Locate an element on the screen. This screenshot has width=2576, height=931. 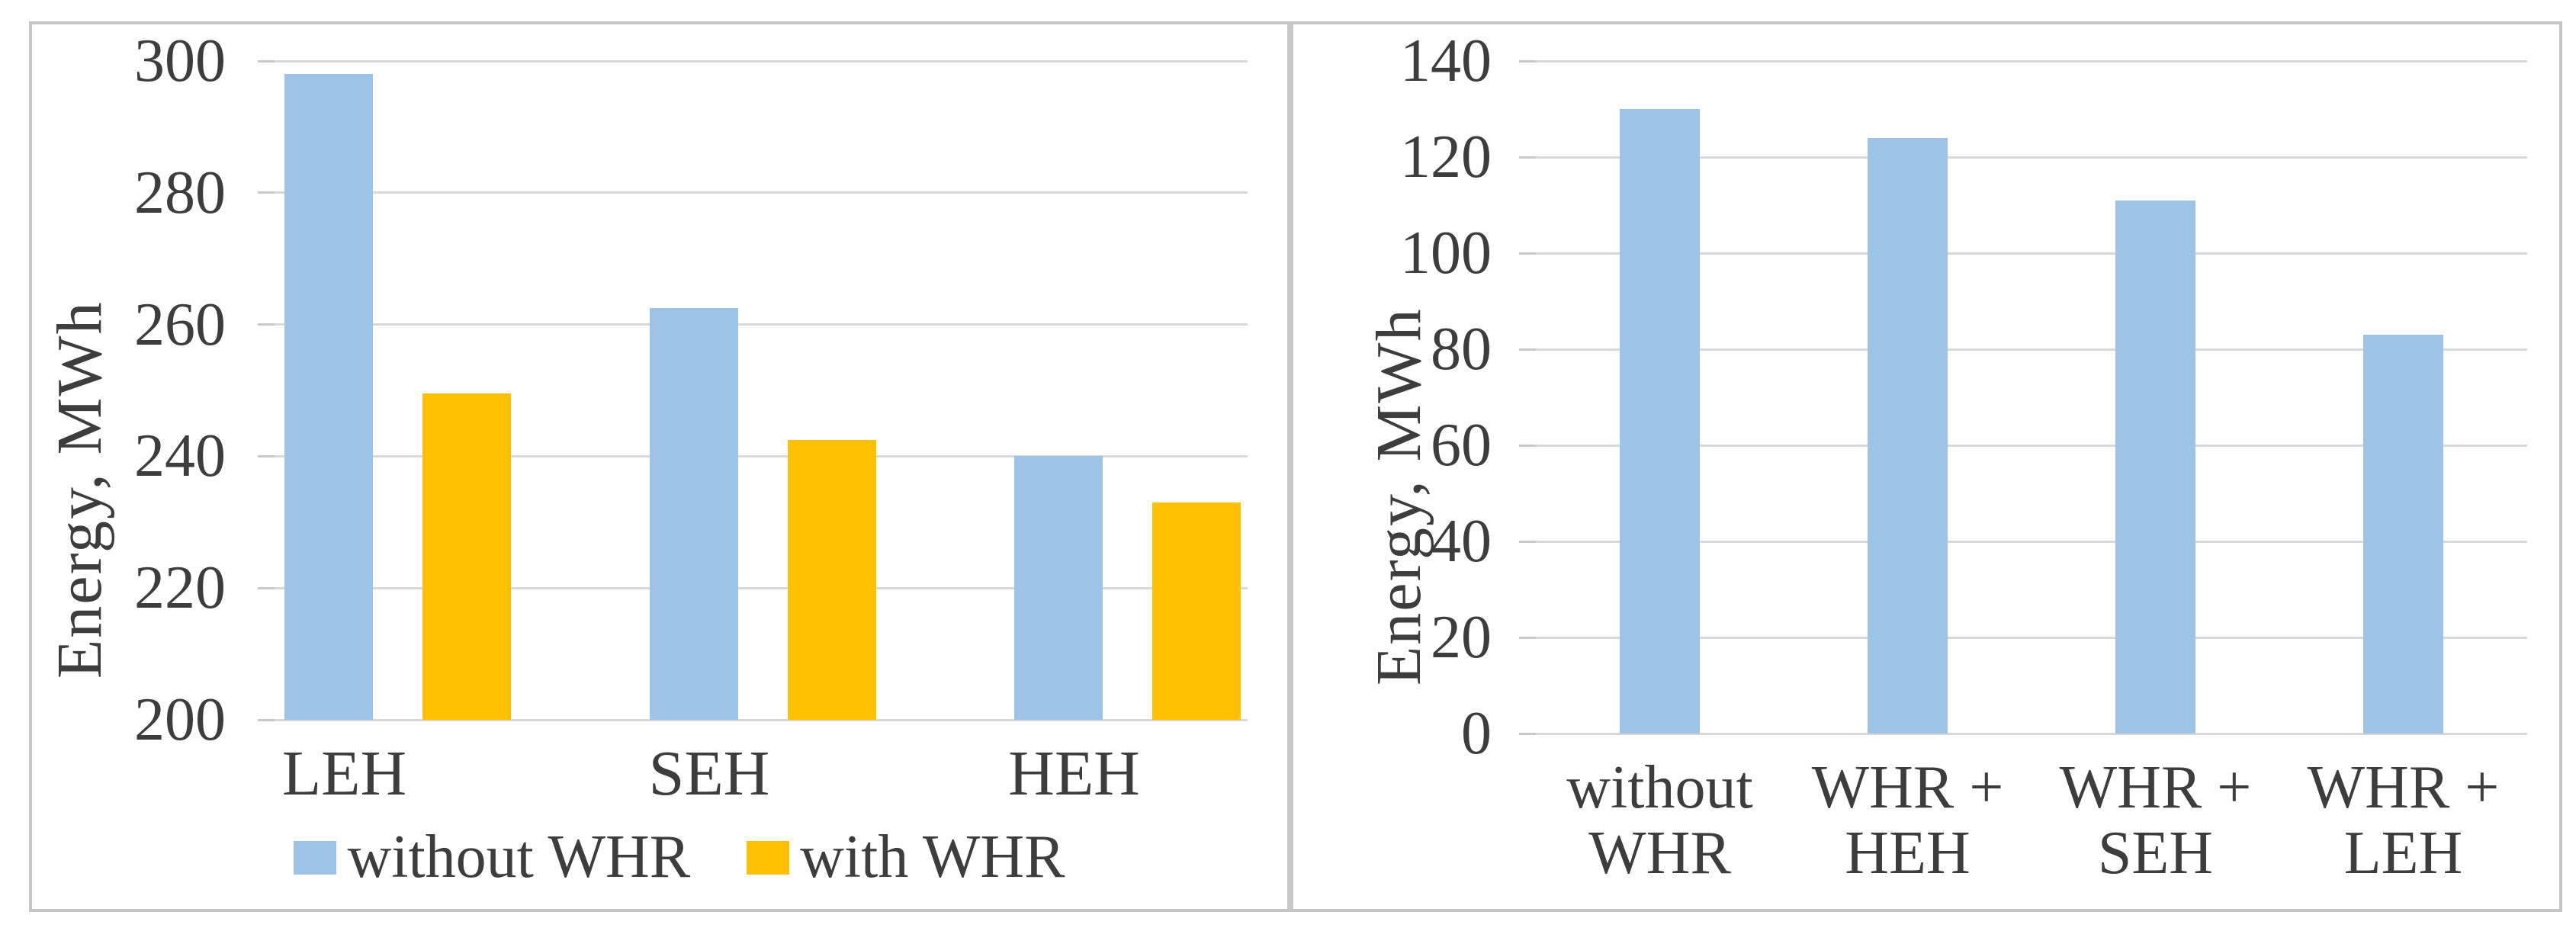
x-category-label: SEH is located at coordinates (709, 774).